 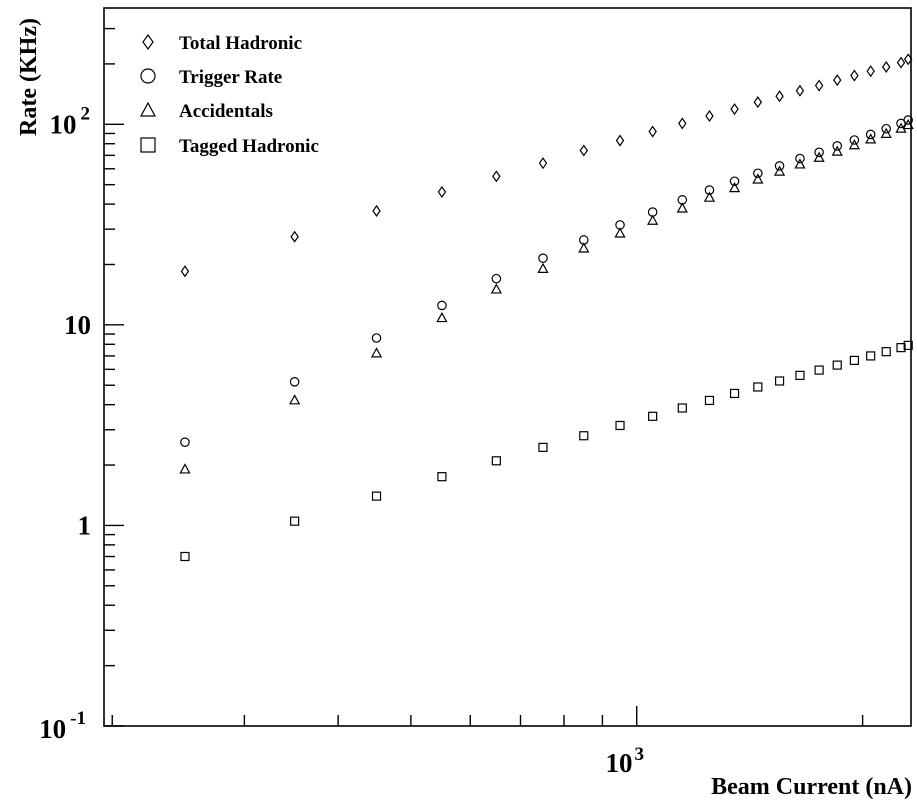 I want to click on y-tick-label: 10 2, so click(x=70, y=121).